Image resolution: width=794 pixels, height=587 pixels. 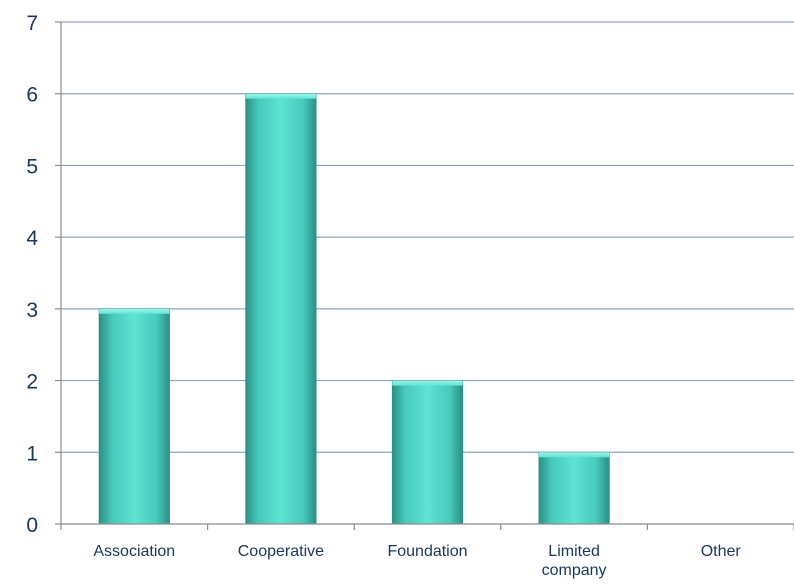 I want to click on bar-limited-company, so click(x=574, y=488).